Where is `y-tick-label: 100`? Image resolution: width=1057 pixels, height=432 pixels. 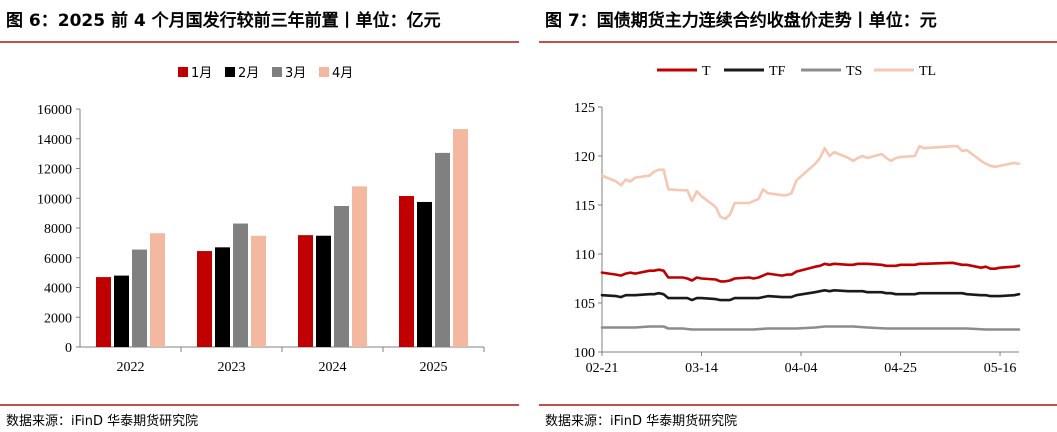 y-tick-label: 100 is located at coordinates (584, 353).